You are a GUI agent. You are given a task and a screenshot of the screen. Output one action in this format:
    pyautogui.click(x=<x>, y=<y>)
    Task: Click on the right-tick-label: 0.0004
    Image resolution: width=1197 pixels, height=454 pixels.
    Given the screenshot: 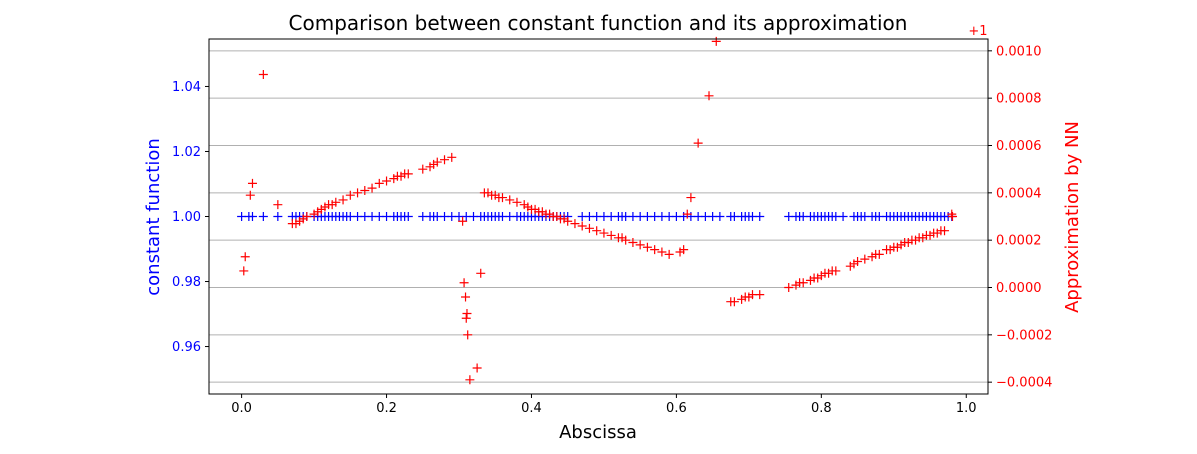 What is the action you would take?
    pyautogui.click(x=1019, y=193)
    